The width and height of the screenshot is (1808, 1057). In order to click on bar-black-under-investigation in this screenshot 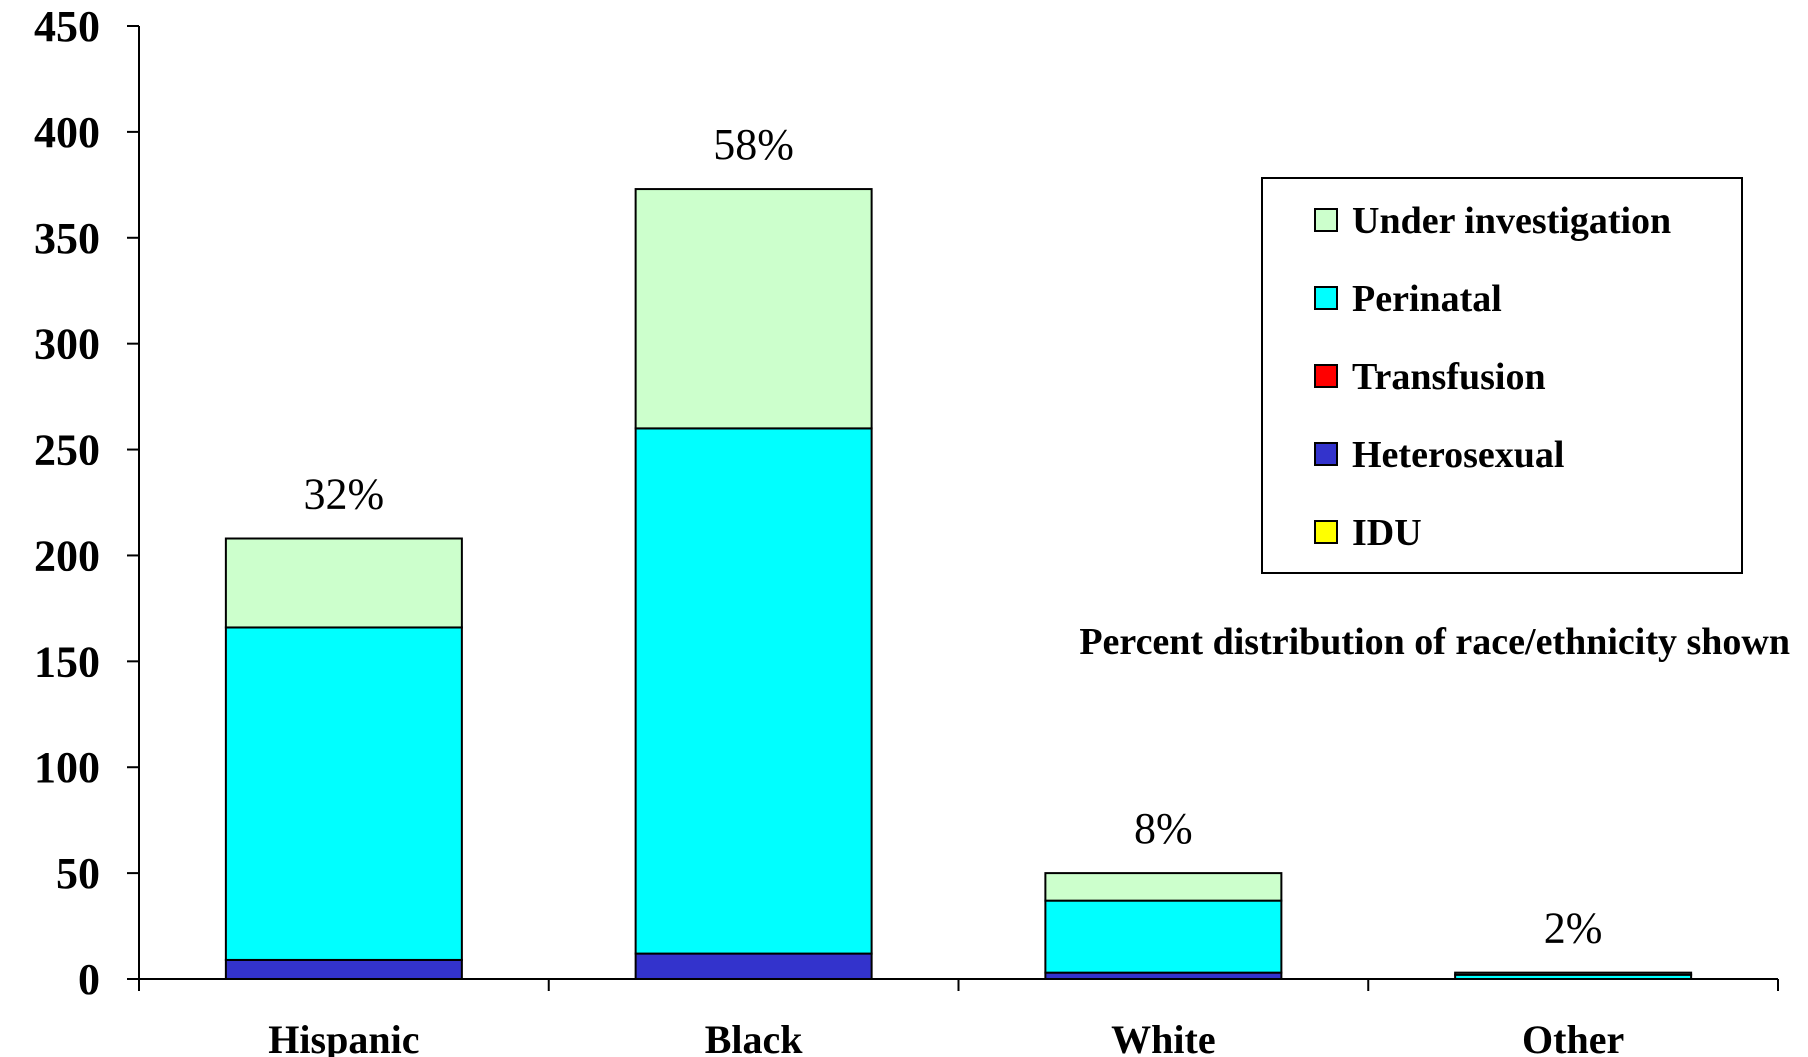, I will do `click(753, 309)`.